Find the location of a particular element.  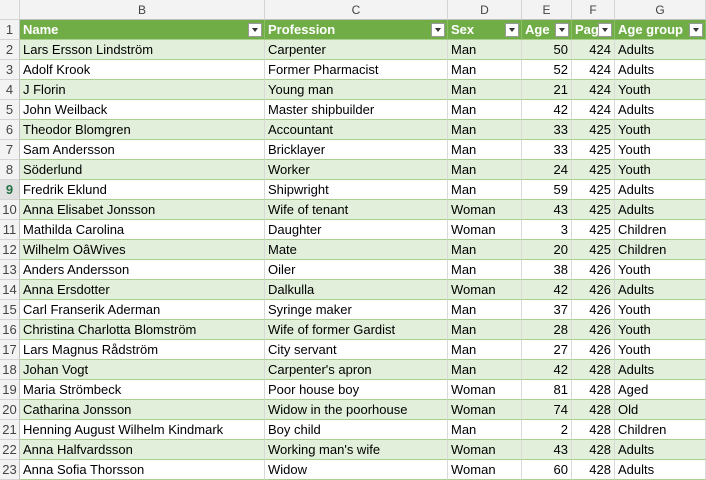

row-number: 18 is located at coordinates (10, 370).